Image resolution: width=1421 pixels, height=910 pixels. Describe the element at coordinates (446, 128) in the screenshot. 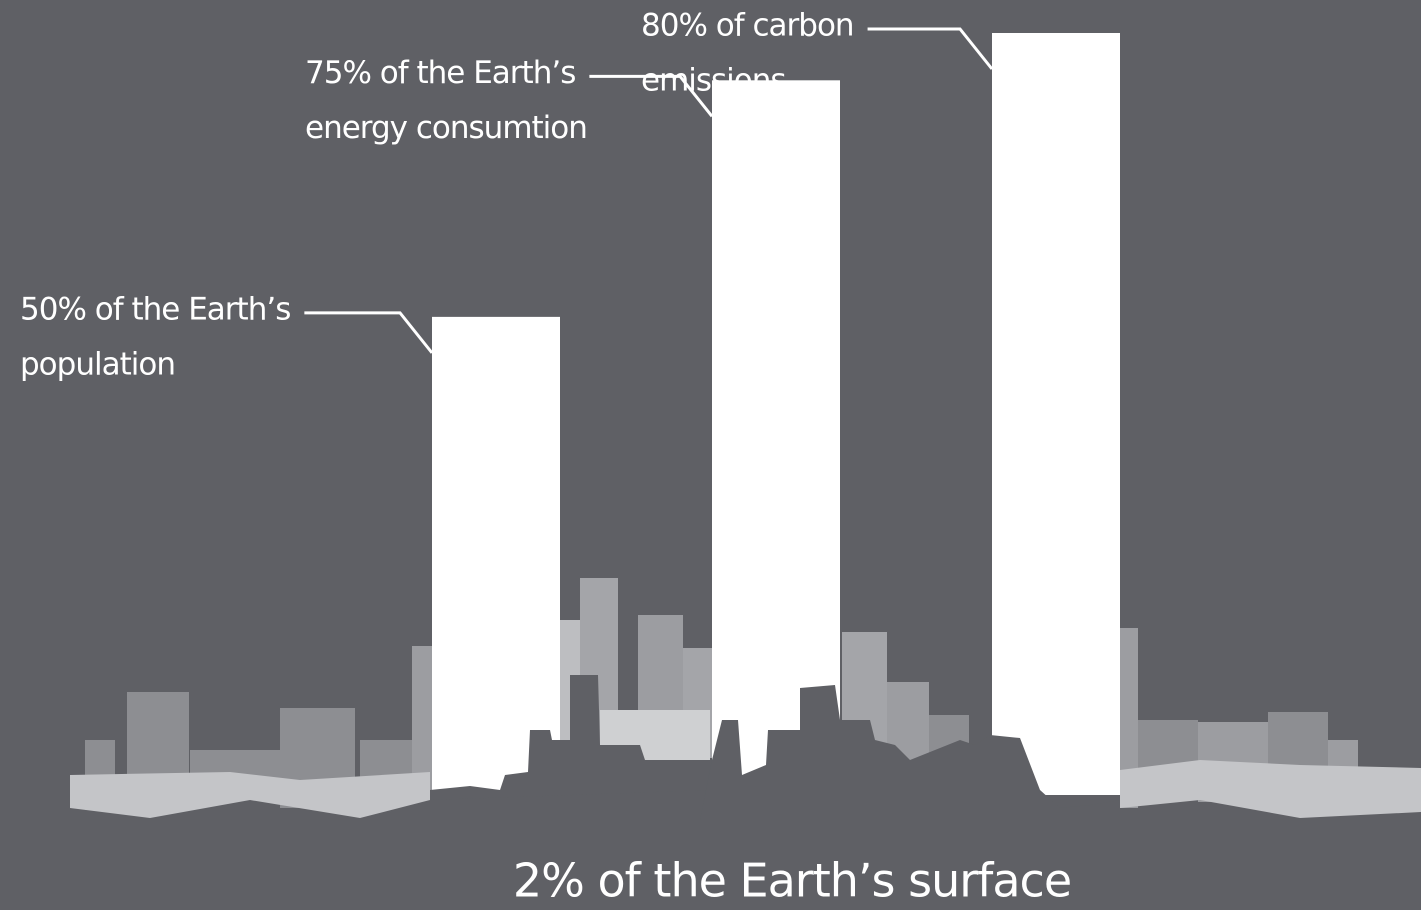

I see `bar-label: energy consumtion` at that location.